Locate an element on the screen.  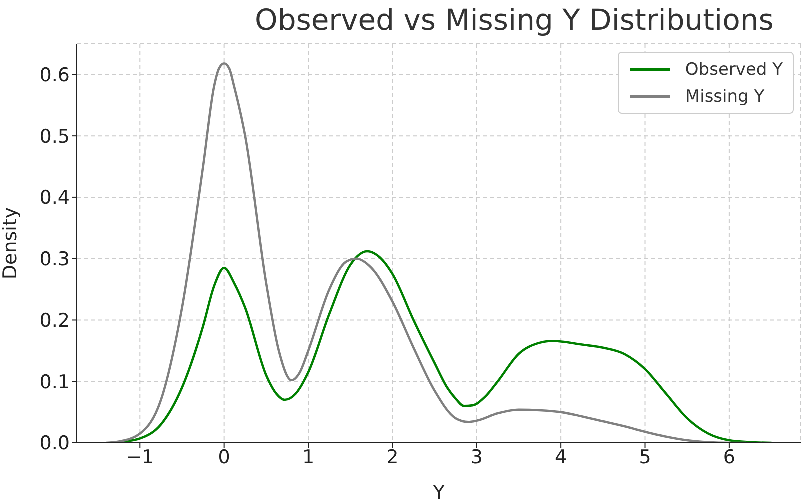
x-tick-label: 4 is located at coordinates (561, 457).